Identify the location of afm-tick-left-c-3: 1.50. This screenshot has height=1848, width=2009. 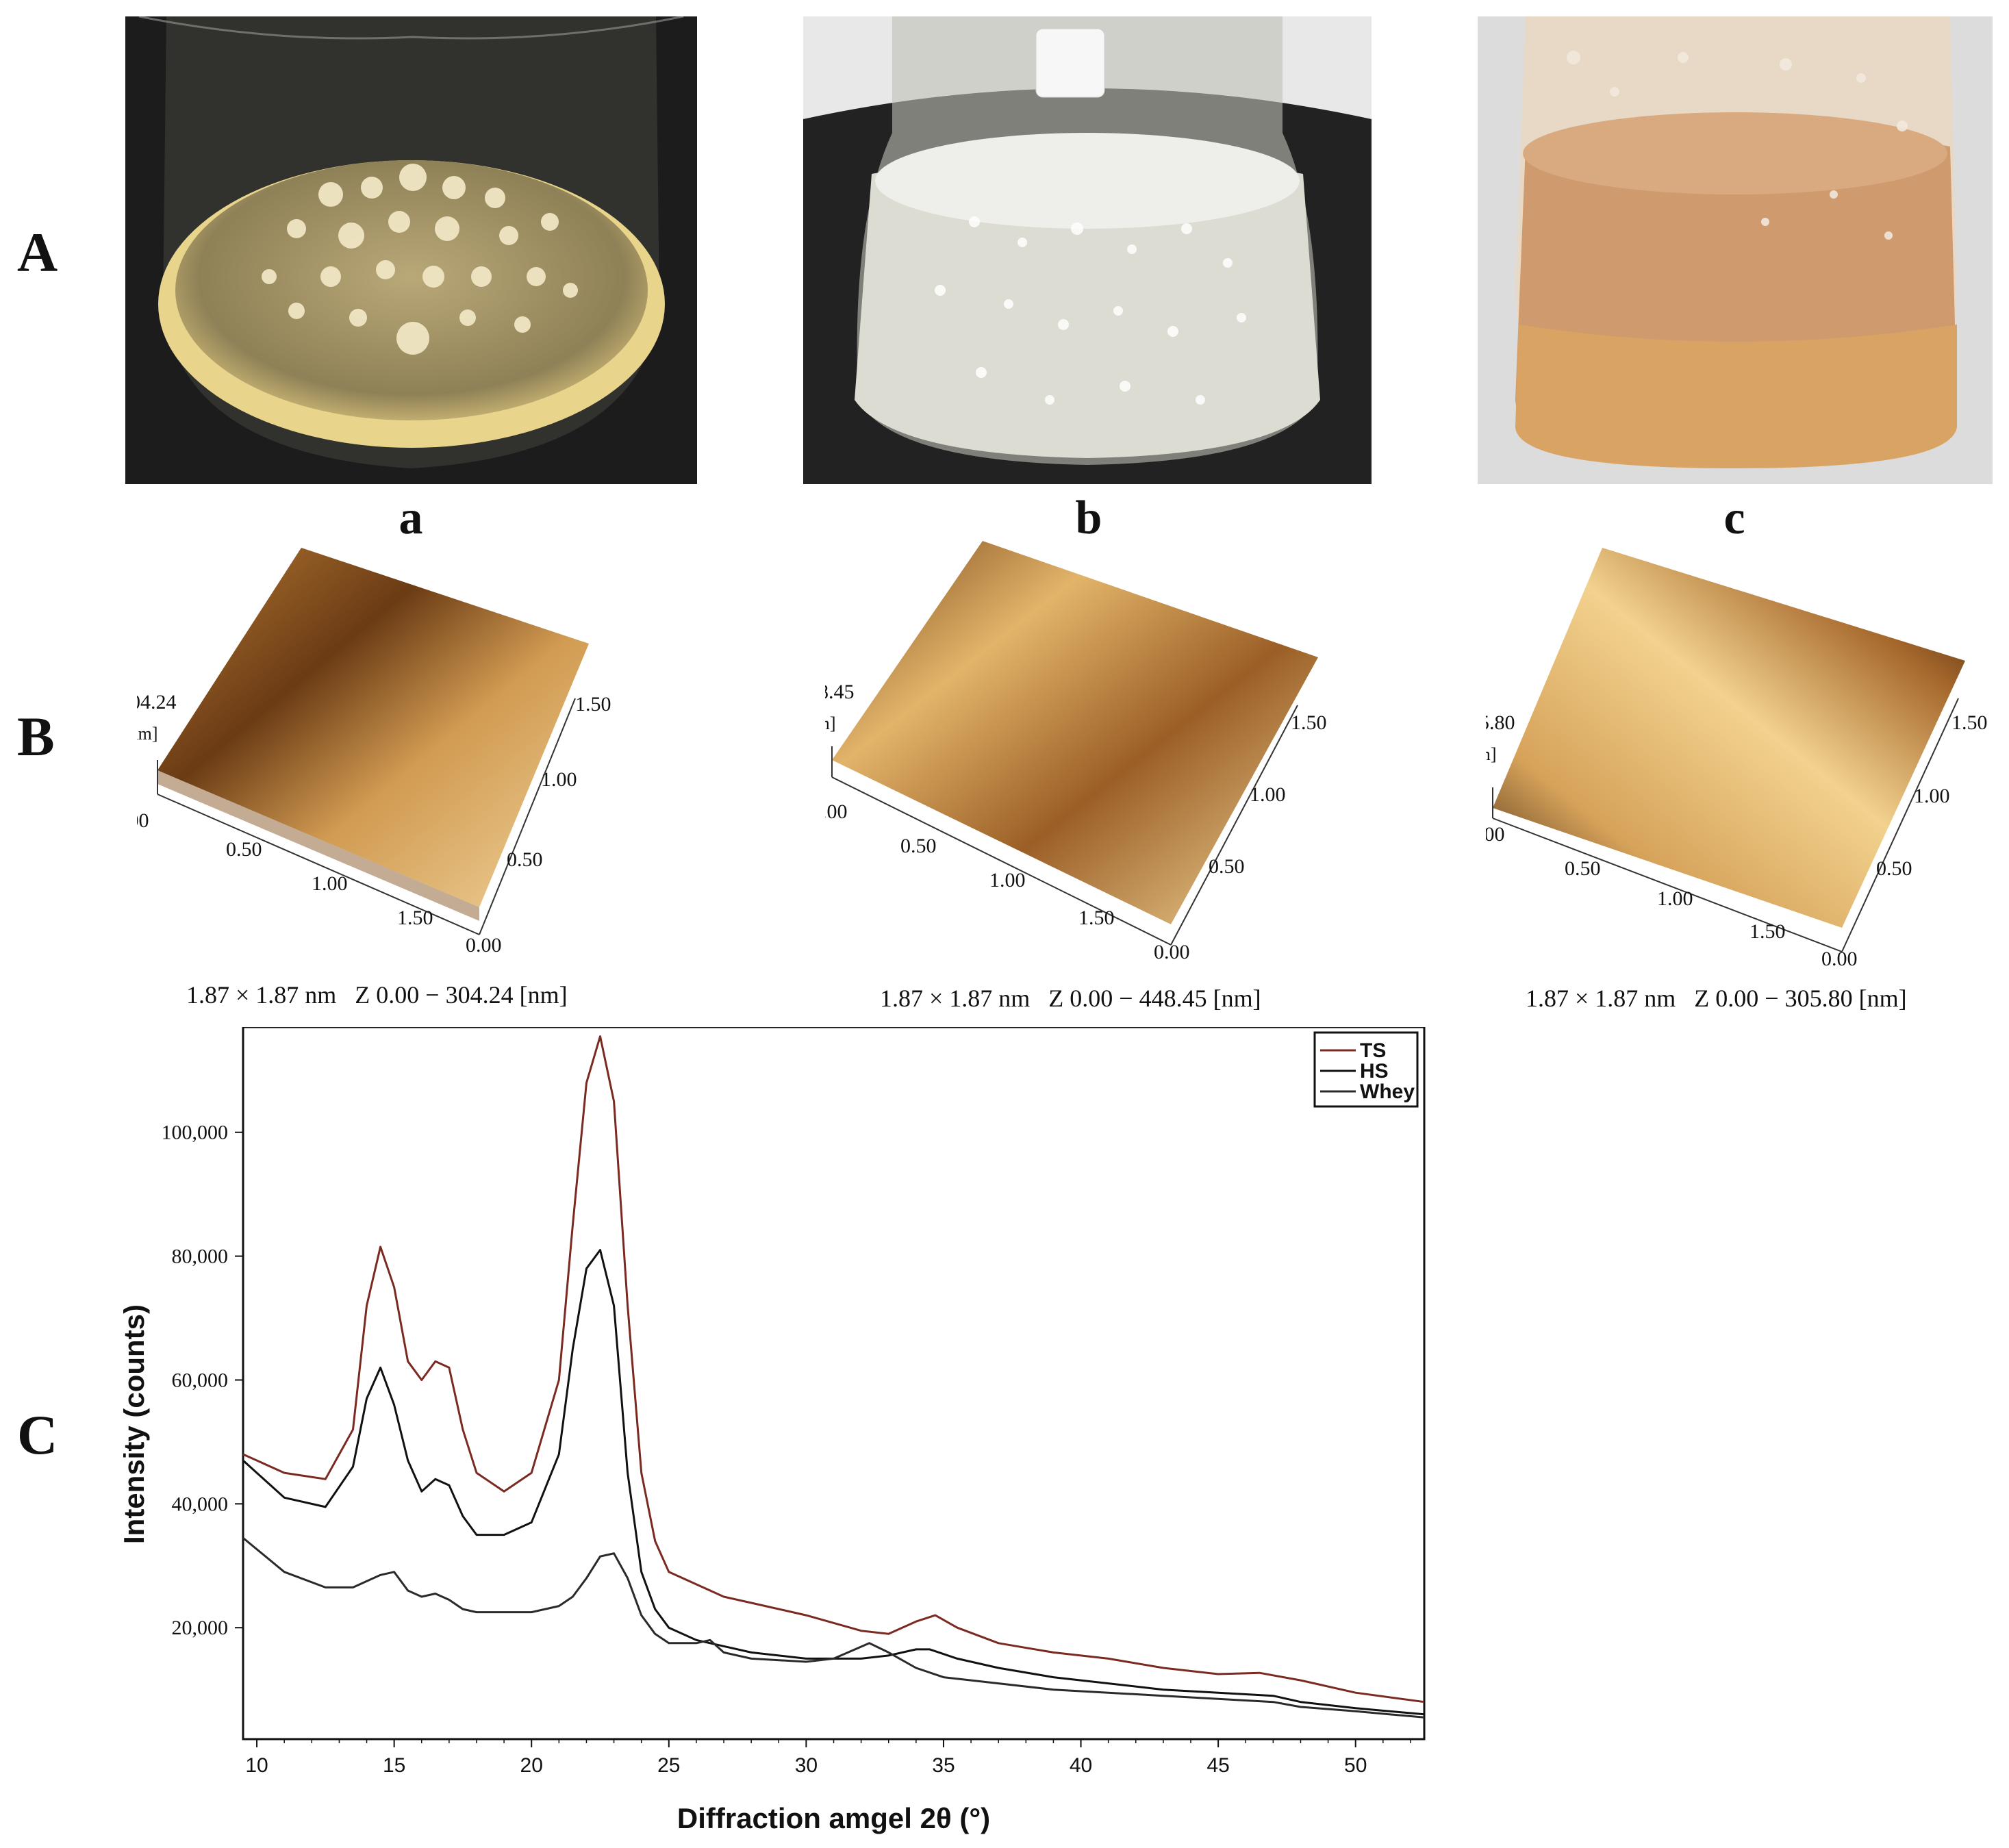
(1767, 932).